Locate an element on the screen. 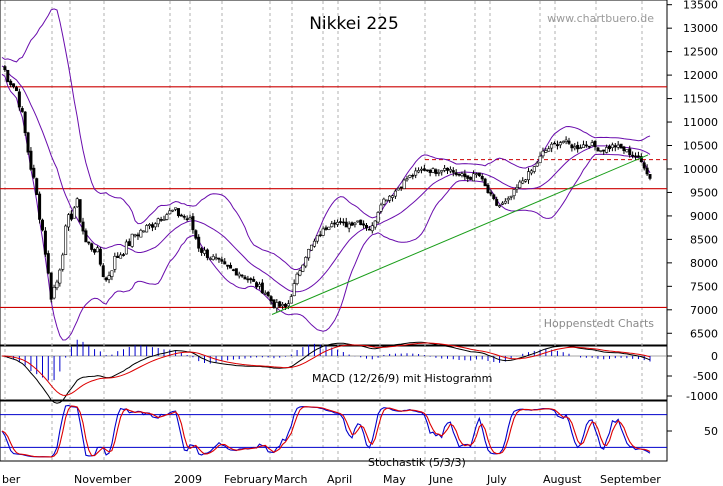  macd-label: MACD (12/26/9) mit Histogramm is located at coordinates (402, 378).